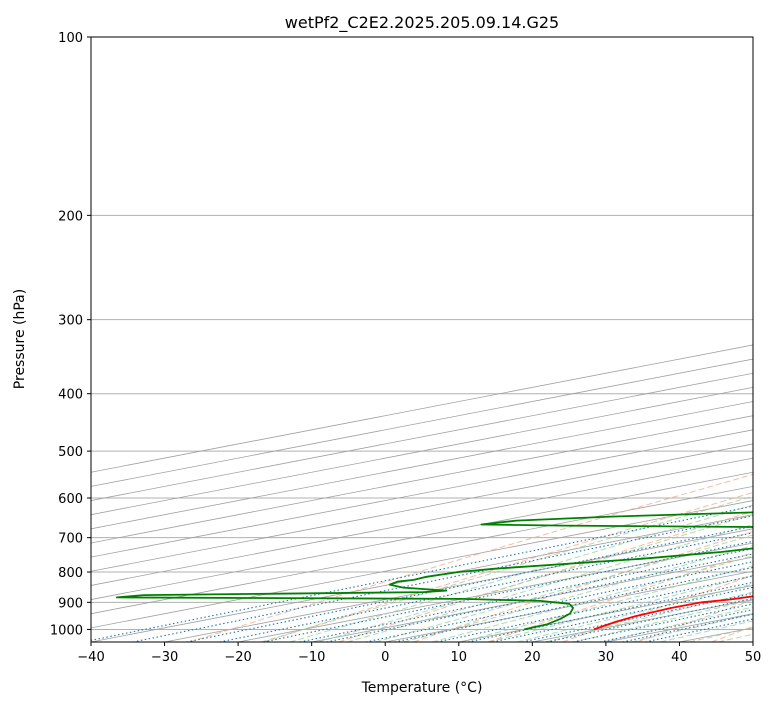 The image size is (775, 708). What do you see at coordinates (70, 539) in the screenshot?
I see `y-tick-label: 700` at bounding box center [70, 539].